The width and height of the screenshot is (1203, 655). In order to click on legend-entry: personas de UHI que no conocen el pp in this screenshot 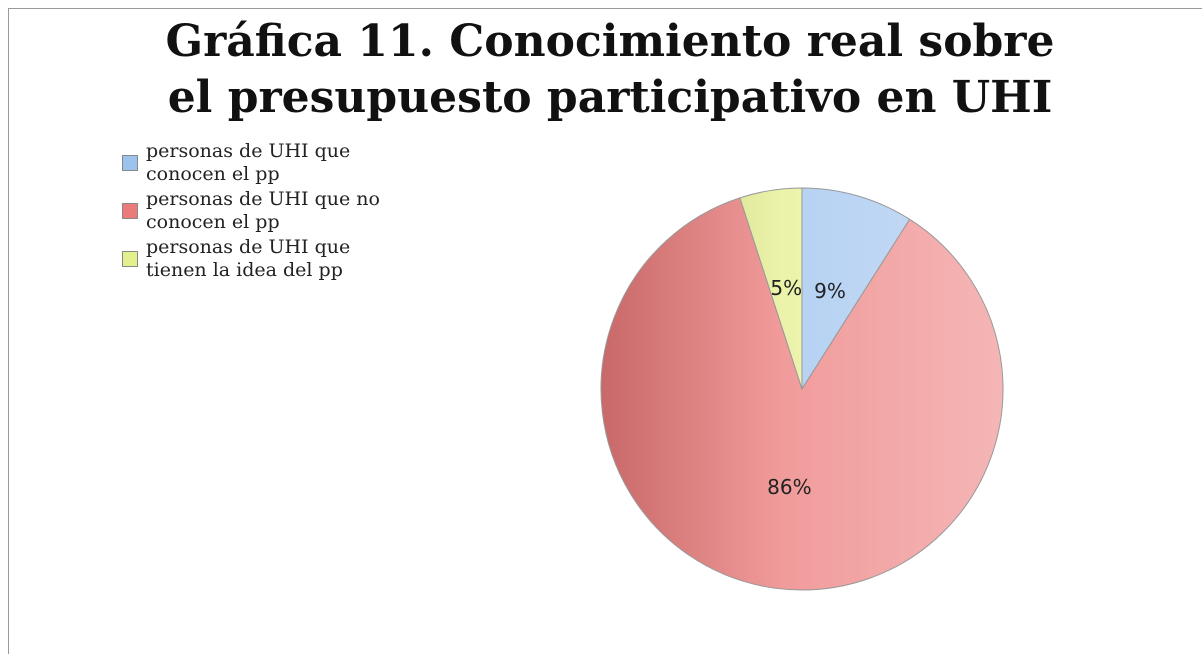, I will do `click(266, 211)`.